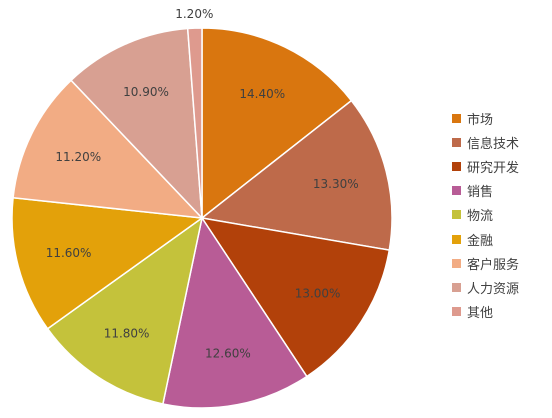 This screenshot has width=552, height=418. I want to click on legend-item-9: 其他, so click(485, 312).